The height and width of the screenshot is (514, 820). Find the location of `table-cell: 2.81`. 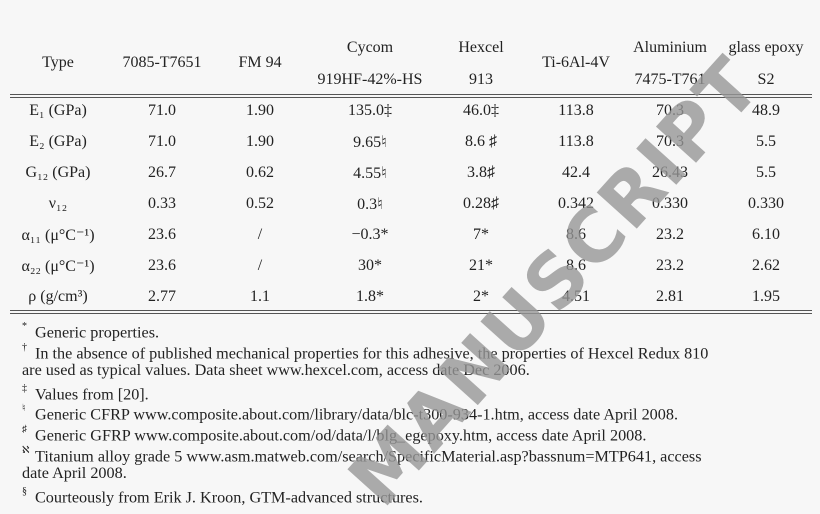

table-cell: 2.81 is located at coordinates (670, 296).